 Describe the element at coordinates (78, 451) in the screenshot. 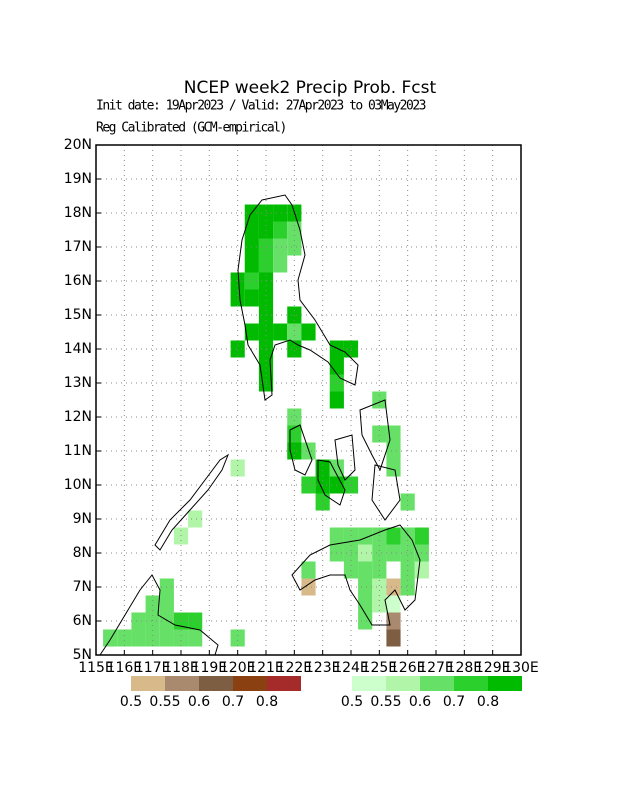

I see `y-tick-label: 11N` at that location.